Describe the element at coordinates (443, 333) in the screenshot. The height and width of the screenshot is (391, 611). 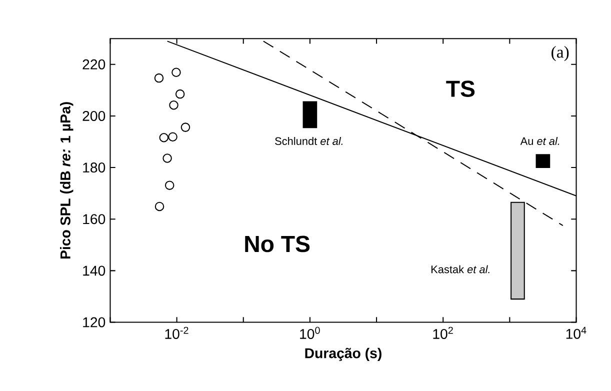
I see `x-tick-label: 10$^{2}$` at that location.